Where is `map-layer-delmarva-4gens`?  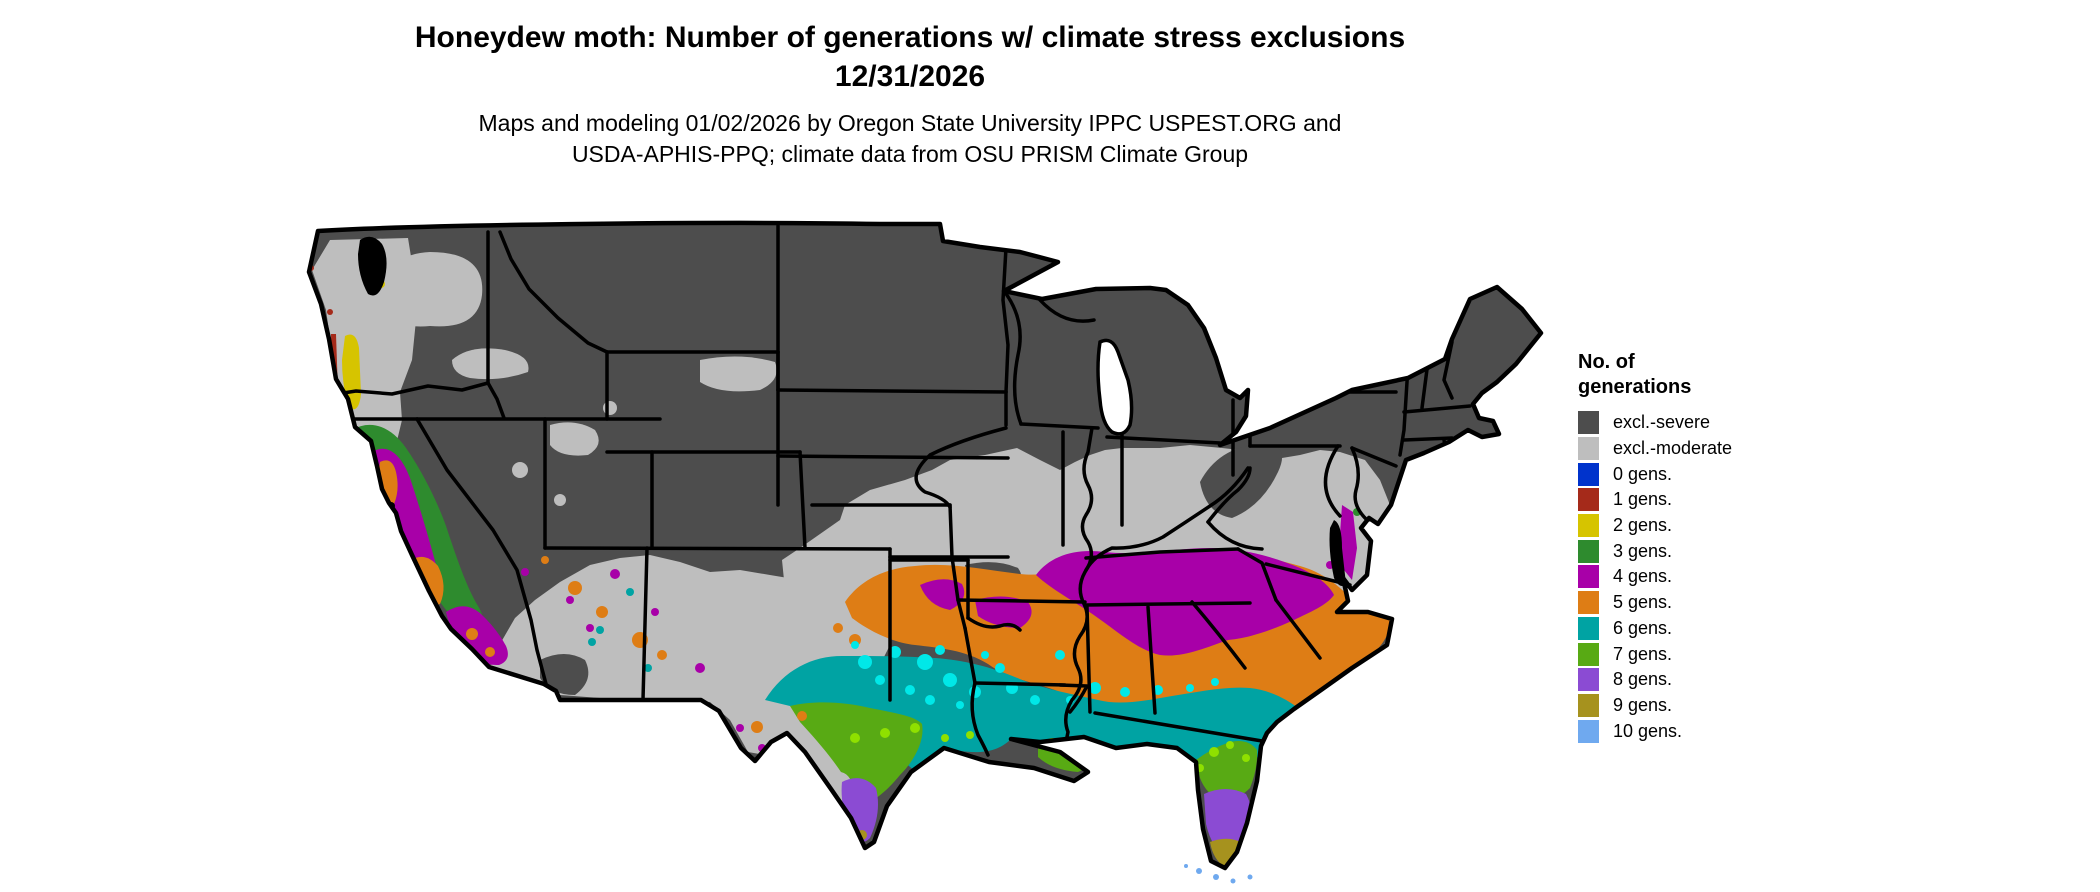
map-layer-delmarva-4gens is located at coordinates (1348, 542).